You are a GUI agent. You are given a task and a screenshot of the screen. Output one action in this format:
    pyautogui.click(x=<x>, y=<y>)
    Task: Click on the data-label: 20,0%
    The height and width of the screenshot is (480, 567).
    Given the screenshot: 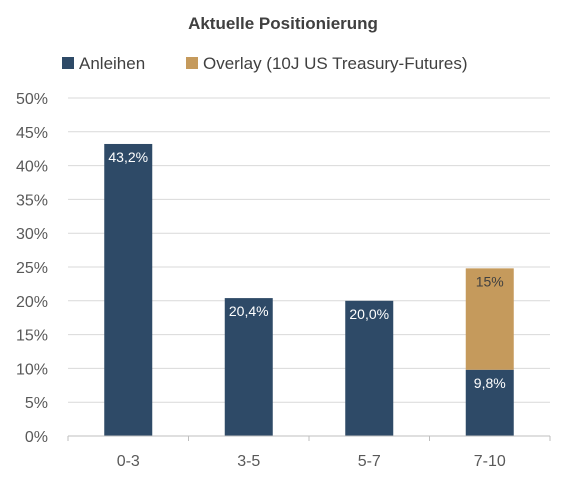 What is the action you would take?
    pyautogui.click(x=369, y=314)
    